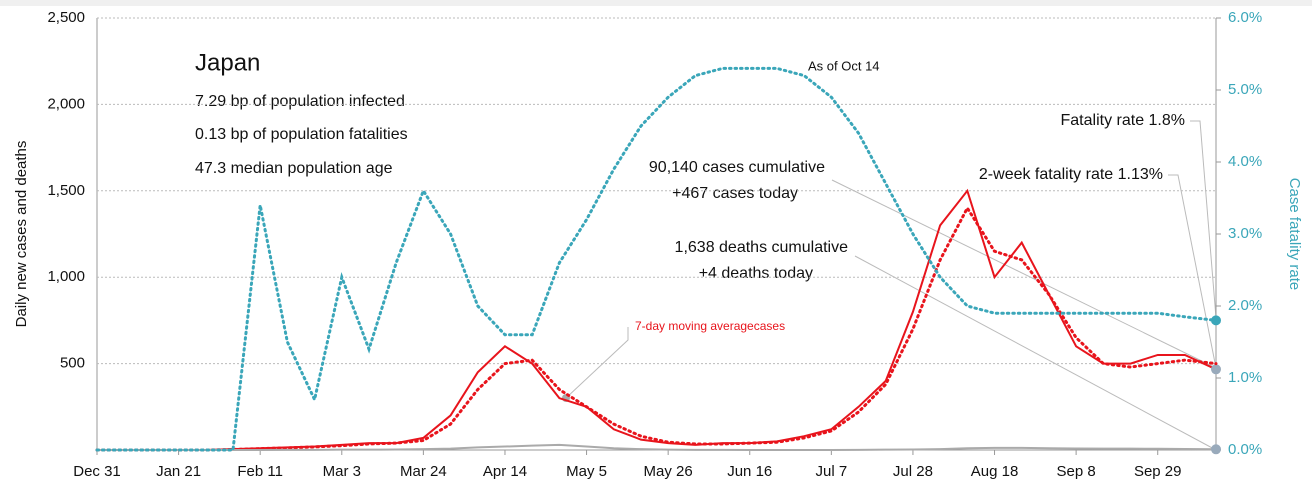  I want to click on x-tick-label: Sep 29, so click(1158, 471).